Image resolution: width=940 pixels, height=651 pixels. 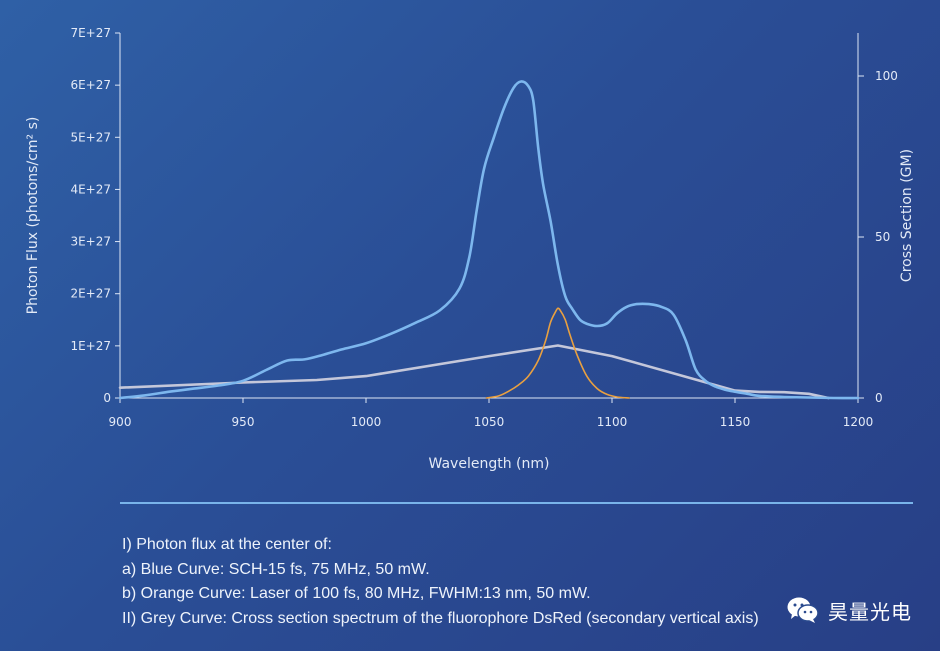 I want to click on caption-line-1: I) Photon flux at the center of:, so click(x=227, y=544).